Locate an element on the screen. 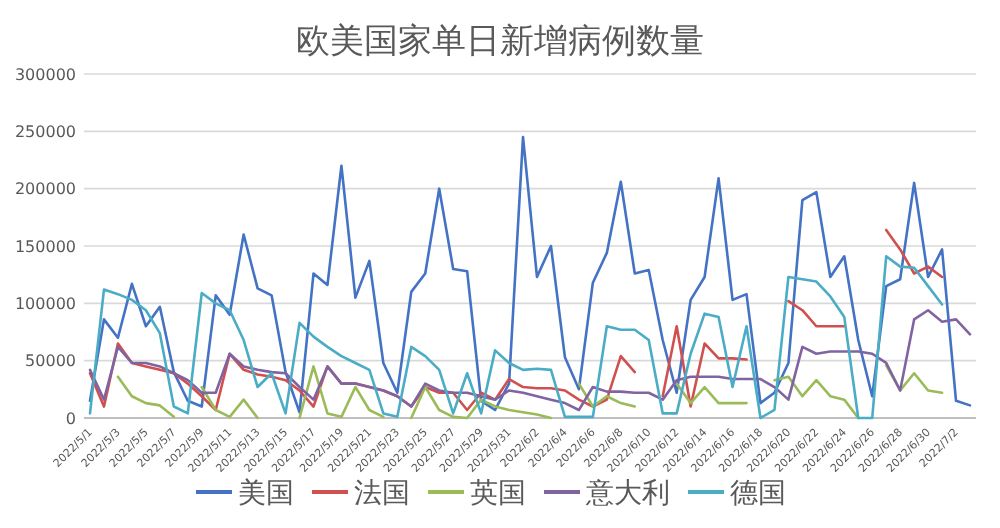 The image size is (1000, 528). y-tick-label: 200000 is located at coordinates (45, 189).